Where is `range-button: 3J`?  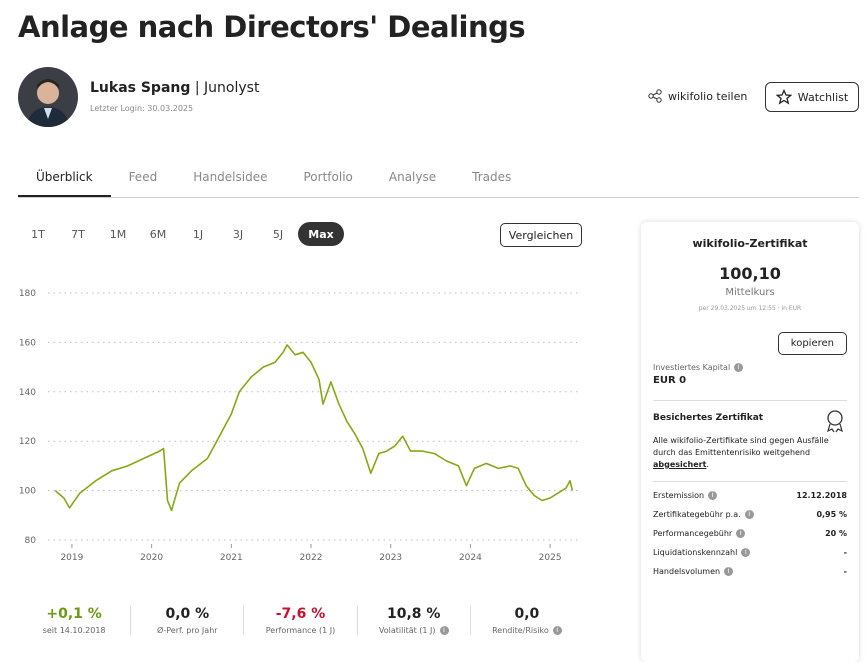
range-button: 3J is located at coordinates (238, 234).